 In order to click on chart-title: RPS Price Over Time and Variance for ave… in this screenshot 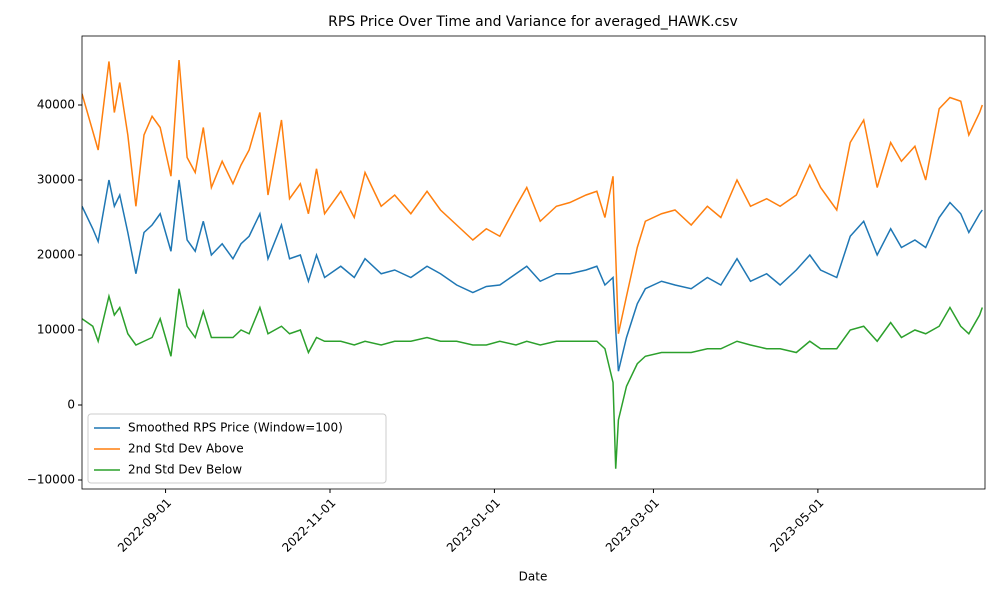, I will do `click(533, 22)`.